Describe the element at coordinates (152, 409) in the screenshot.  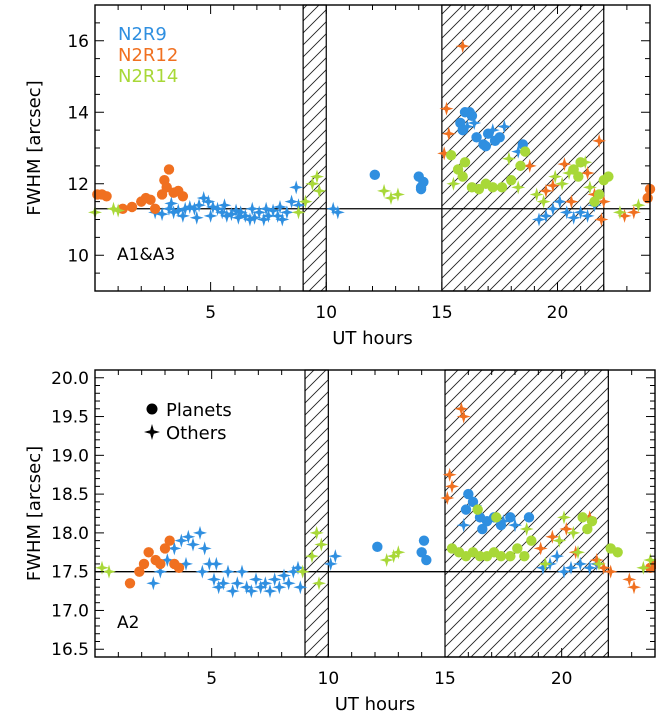
I see `legend-marker-circle` at that location.